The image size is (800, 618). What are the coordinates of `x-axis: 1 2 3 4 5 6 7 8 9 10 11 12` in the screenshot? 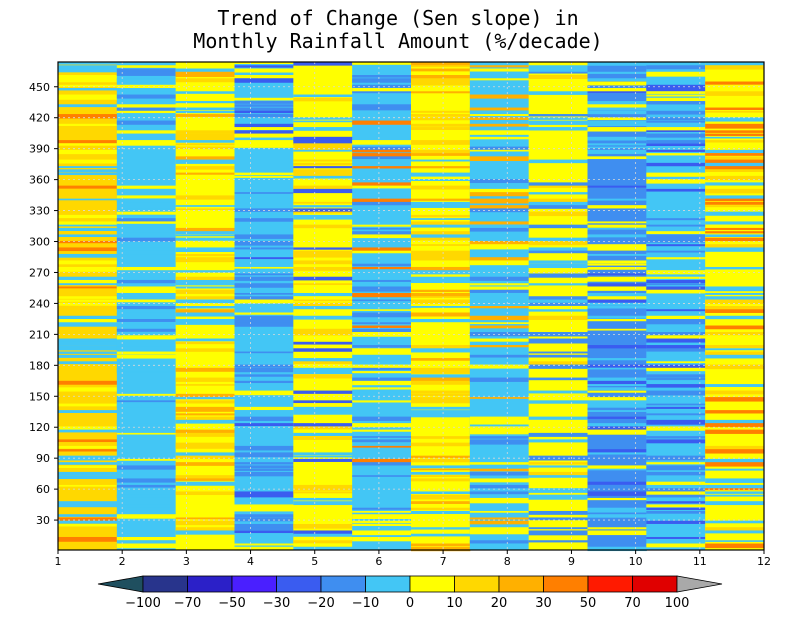 It's located at (413, 559).